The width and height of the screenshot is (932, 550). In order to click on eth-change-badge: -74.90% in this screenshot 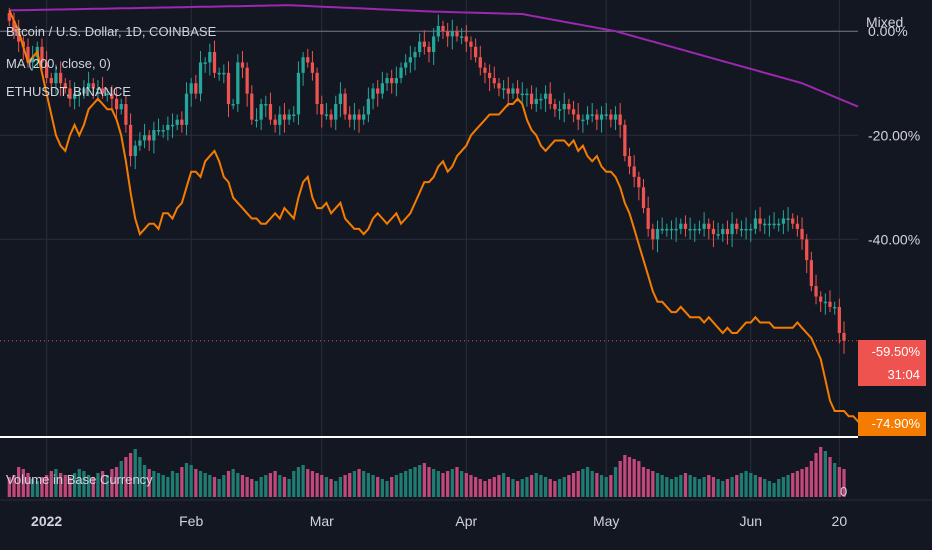, I will do `click(892, 424)`.